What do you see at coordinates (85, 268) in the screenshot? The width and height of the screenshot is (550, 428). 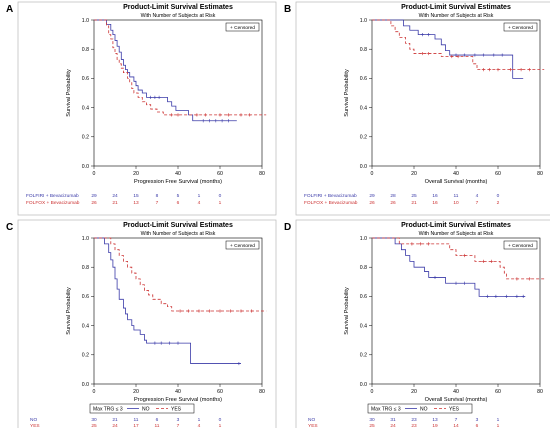 I see `y-tick-label: 0.8` at bounding box center [85, 268].